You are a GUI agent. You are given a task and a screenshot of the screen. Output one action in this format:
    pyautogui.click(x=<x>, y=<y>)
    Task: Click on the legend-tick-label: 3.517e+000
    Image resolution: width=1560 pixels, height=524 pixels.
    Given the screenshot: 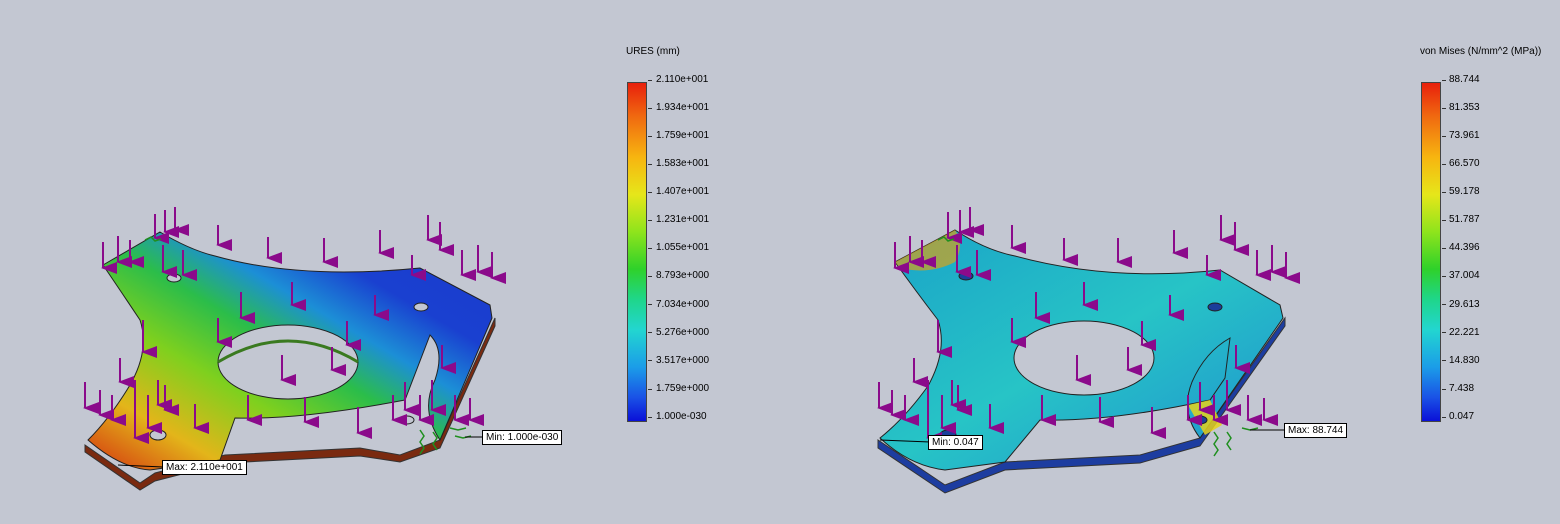 What is the action you would take?
    pyautogui.click(x=683, y=360)
    